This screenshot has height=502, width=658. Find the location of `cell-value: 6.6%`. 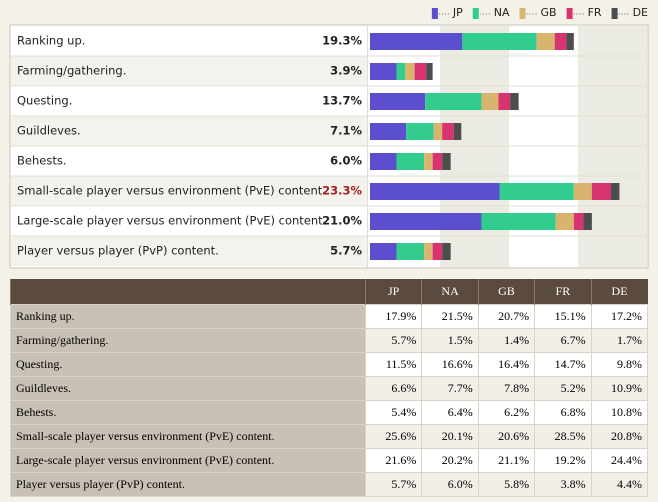

cell-value: 6.6% is located at coordinates (393, 388).